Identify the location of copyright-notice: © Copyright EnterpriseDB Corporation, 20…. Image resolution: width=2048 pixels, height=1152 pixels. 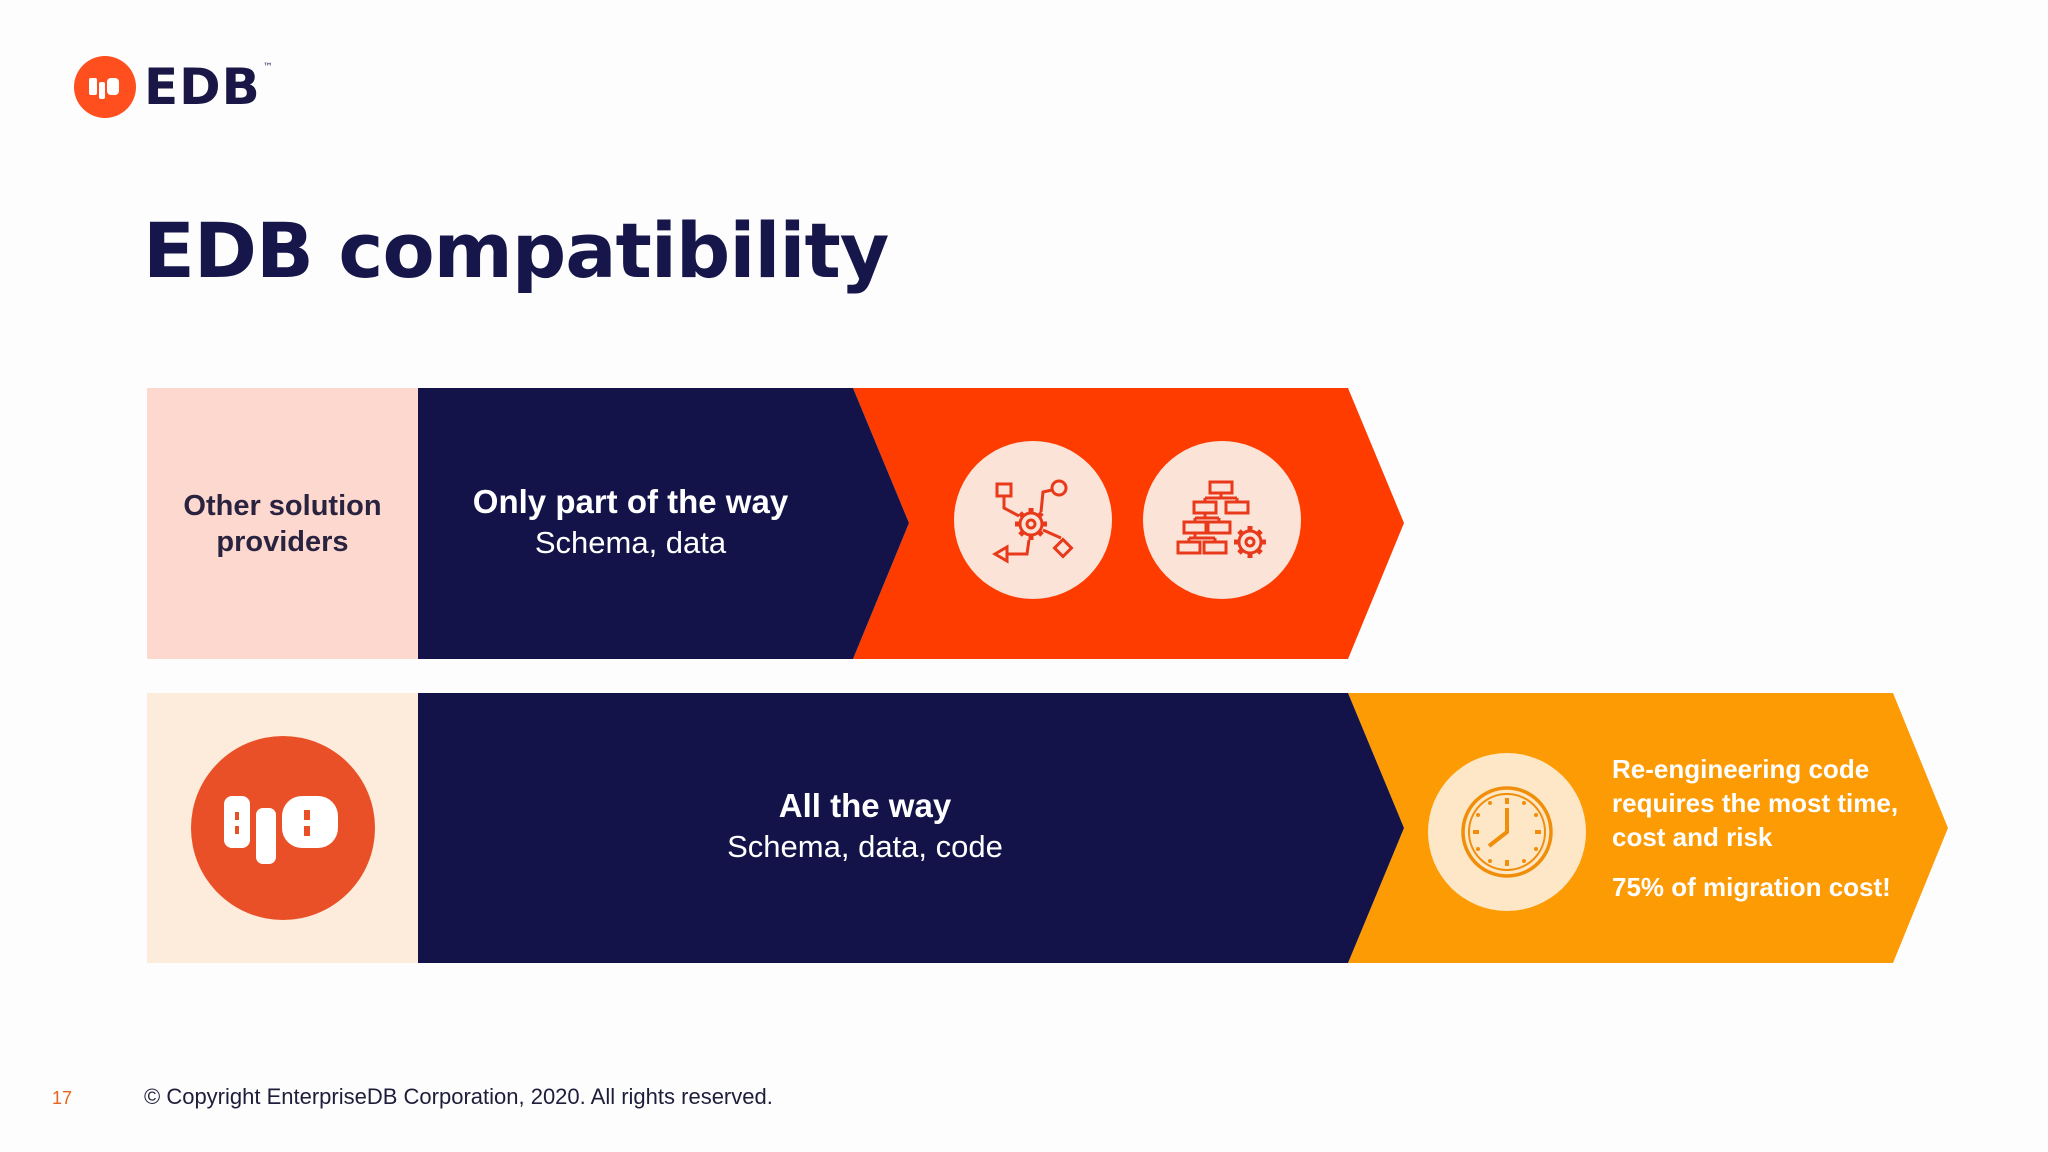
(458, 1096).